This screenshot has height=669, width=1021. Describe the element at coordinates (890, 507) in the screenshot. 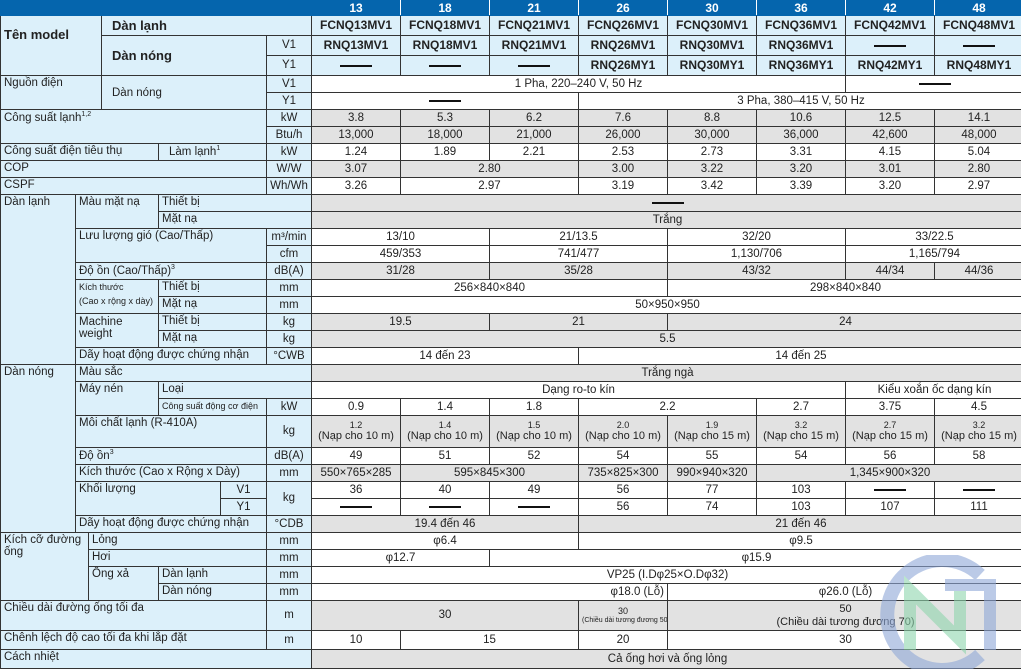

I see `cell: 107` at that location.